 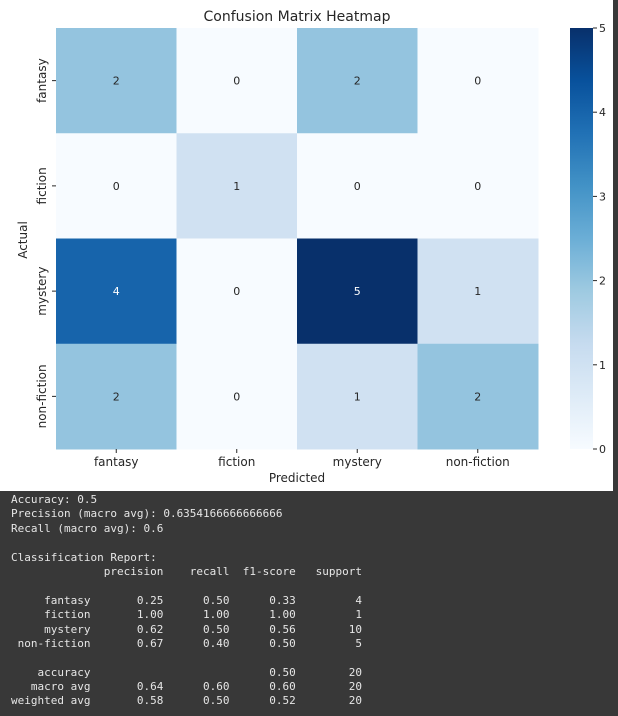 I want to click on cell-value-label: 5, so click(x=357, y=291).